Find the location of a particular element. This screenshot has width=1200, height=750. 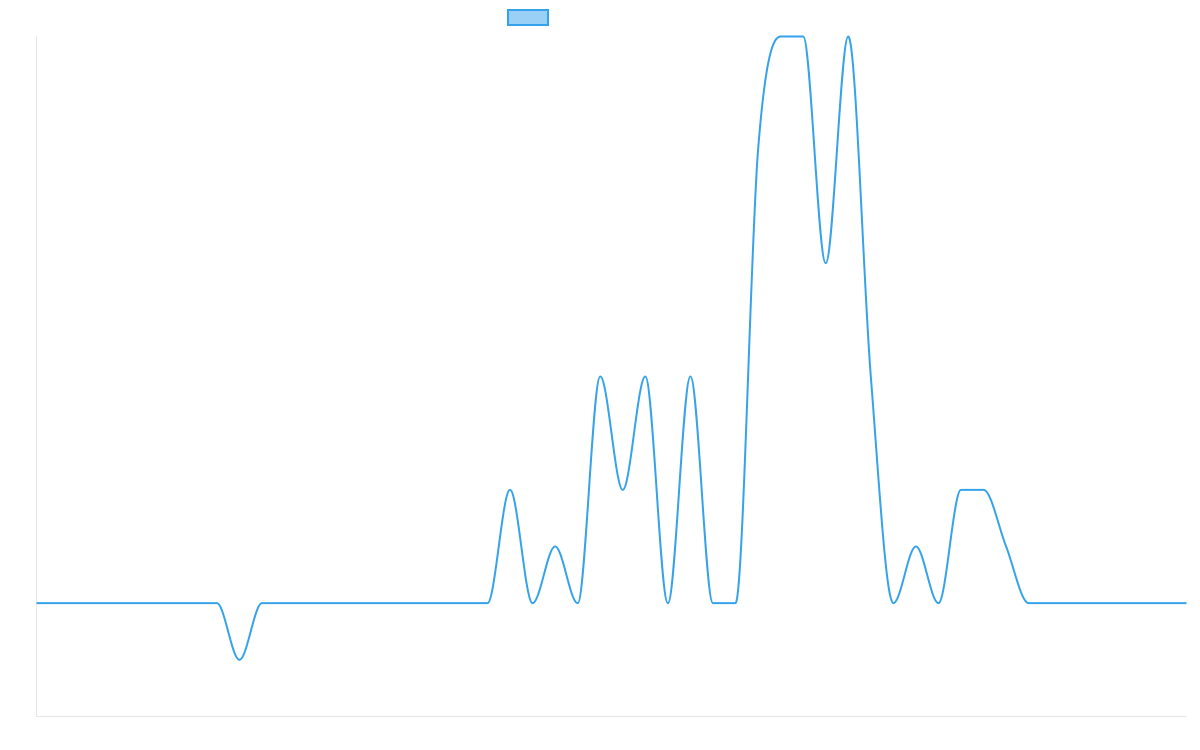

legend is located at coordinates (528, 17).